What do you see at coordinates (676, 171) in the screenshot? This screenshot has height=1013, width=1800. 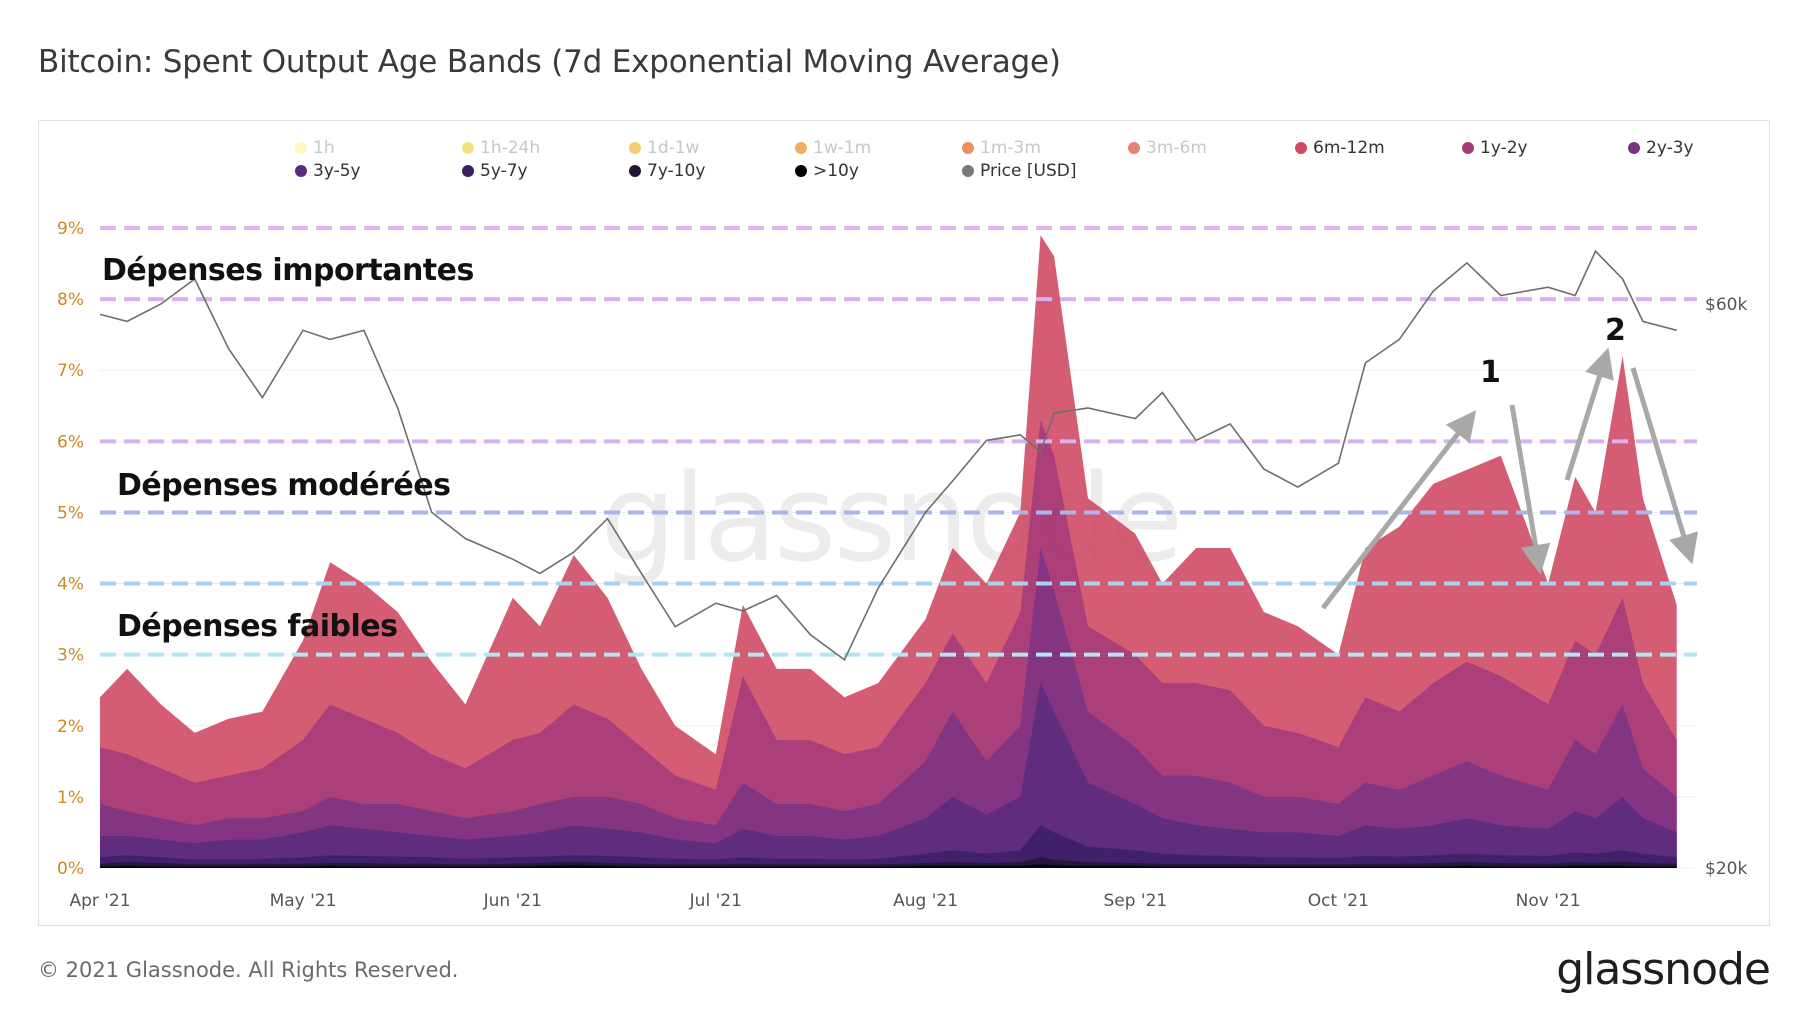 I see `legend-label: 7y-10y` at bounding box center [676, 171].